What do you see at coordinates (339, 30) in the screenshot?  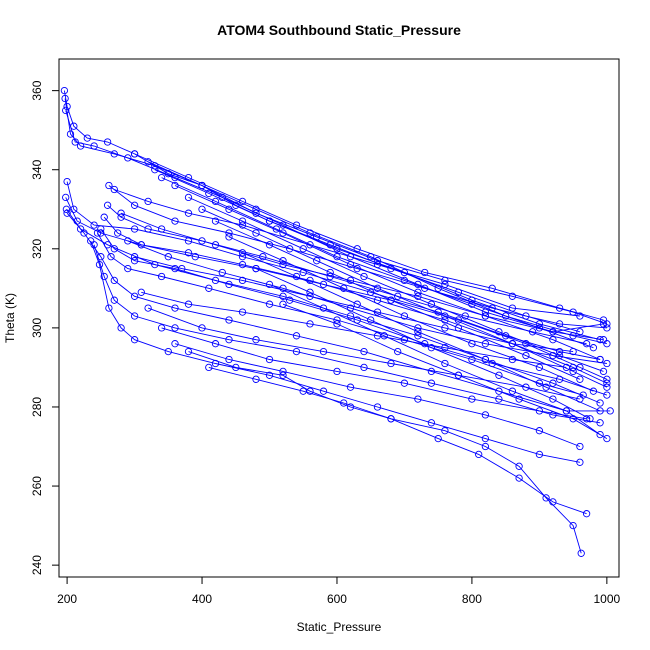 I see `chart-title: ATOM4 Southbound Static_Pressure` at bounding box center [339, 30].